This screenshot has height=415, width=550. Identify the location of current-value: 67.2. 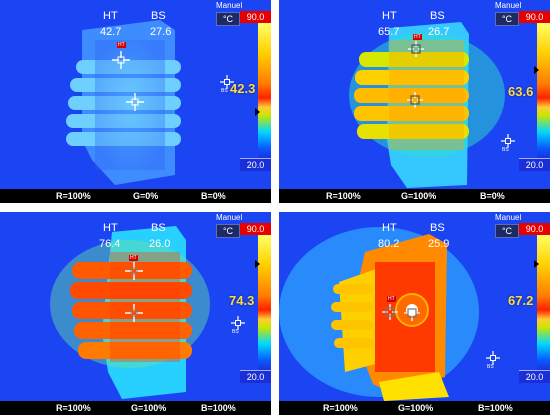
(521, 300).